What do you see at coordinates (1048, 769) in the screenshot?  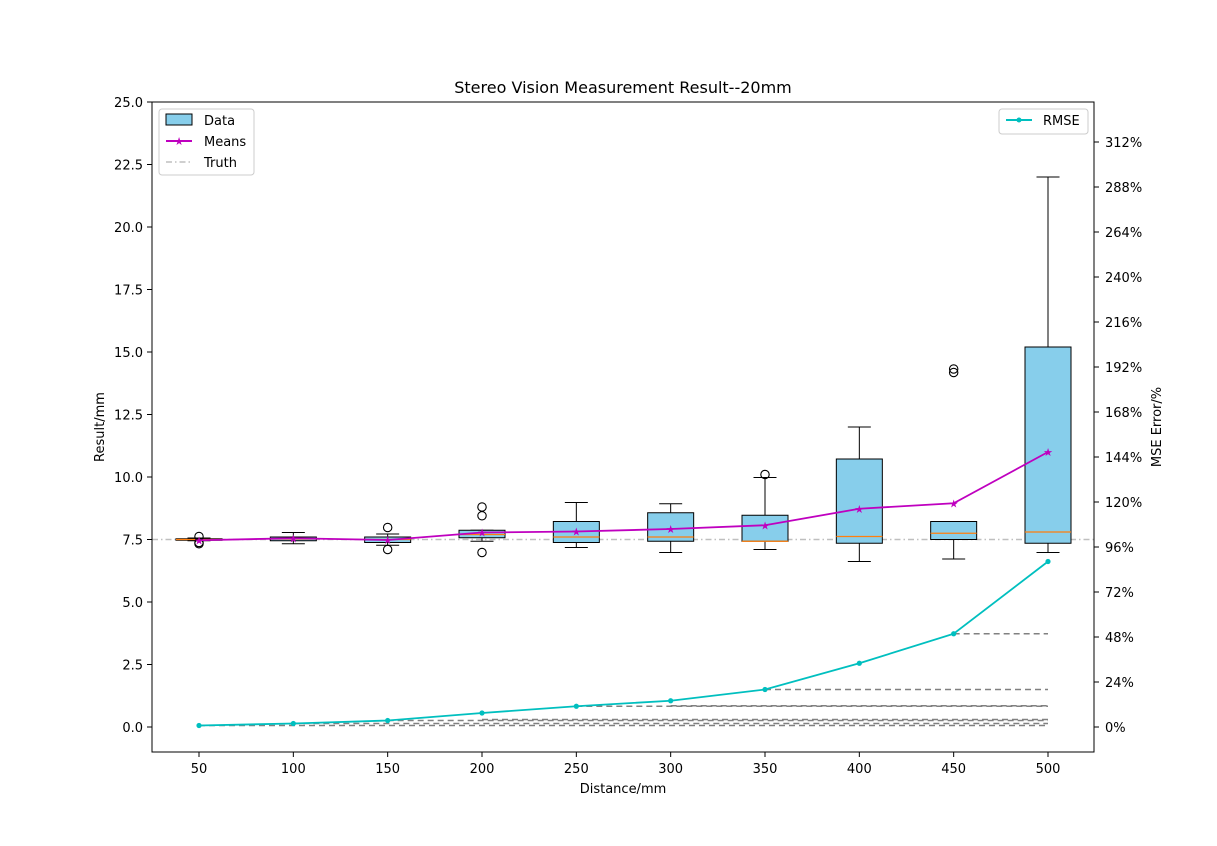 I see `x-tick-label-500: 500` at bounding box center [1048, 769].